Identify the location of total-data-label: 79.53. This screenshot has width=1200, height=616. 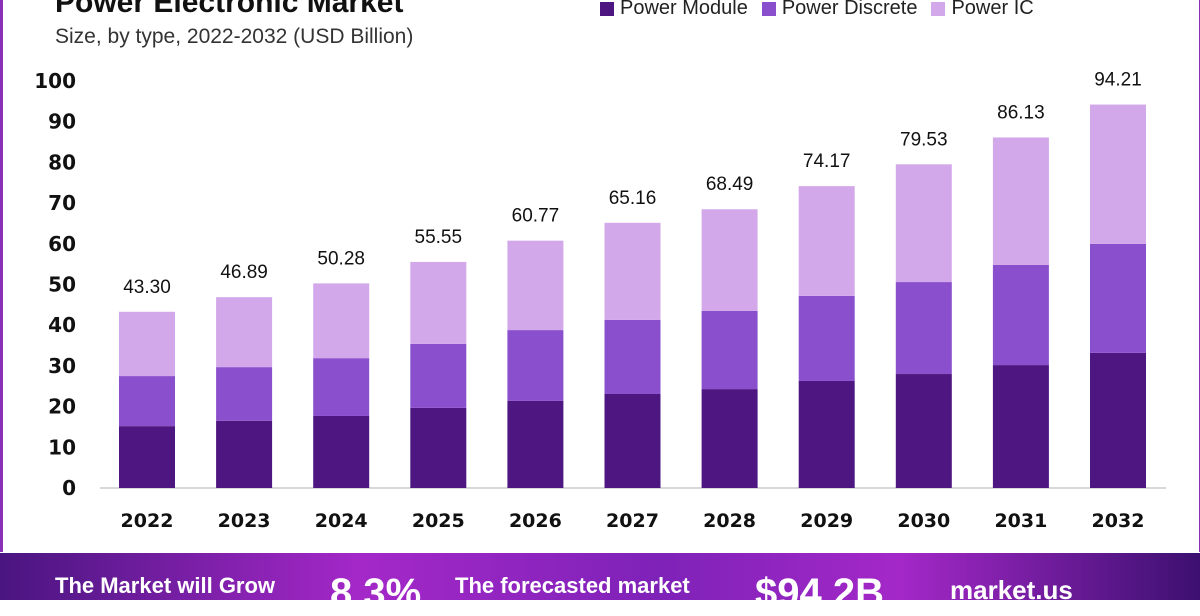
(924, 139).